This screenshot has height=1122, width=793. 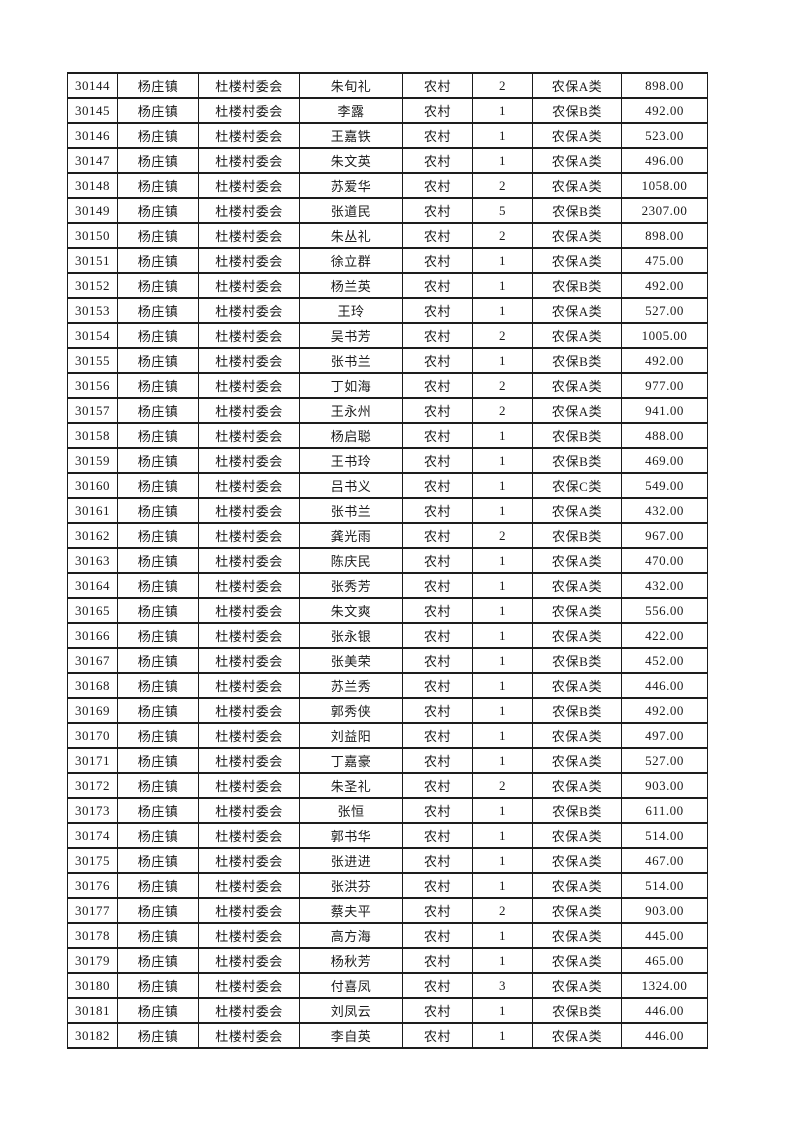 I want to click on cell-serial-number: 30166, so click(x=92, y=635).